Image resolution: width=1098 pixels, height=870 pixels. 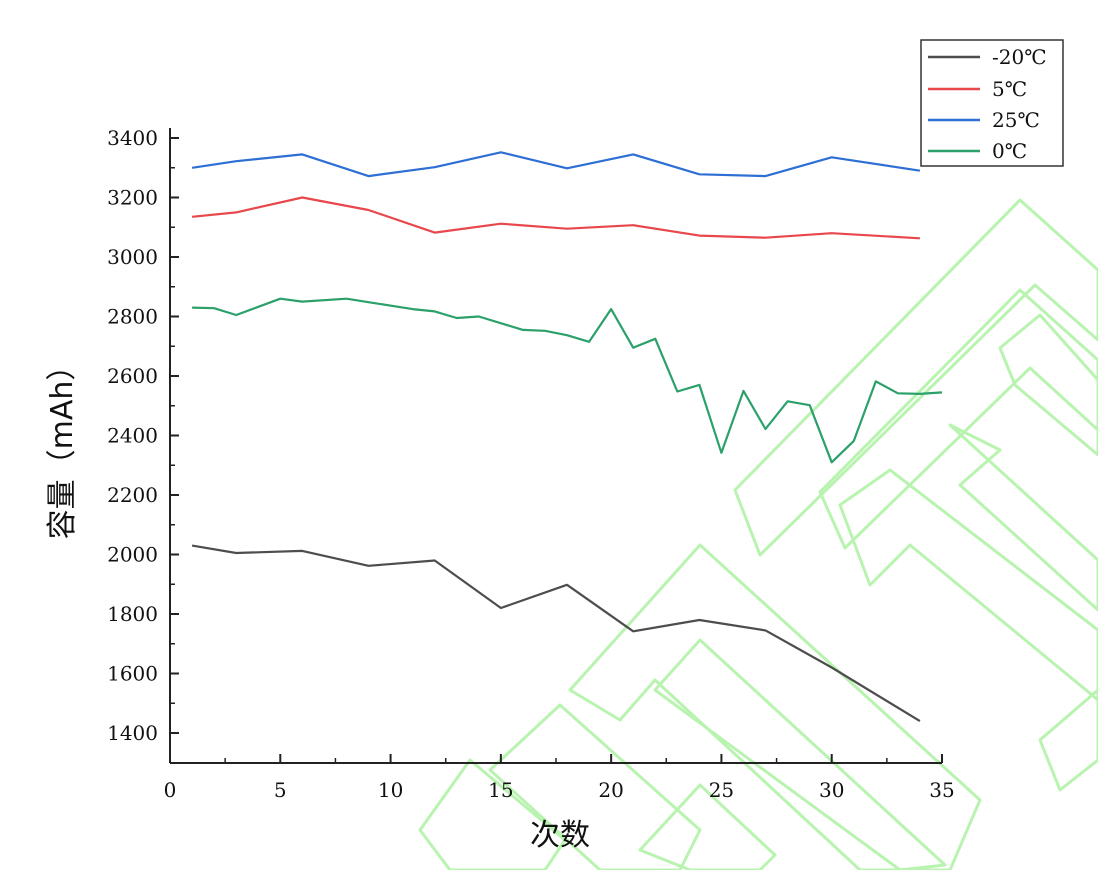 I want to click on y-tick-label: 1600, so click(x=132, y=674).